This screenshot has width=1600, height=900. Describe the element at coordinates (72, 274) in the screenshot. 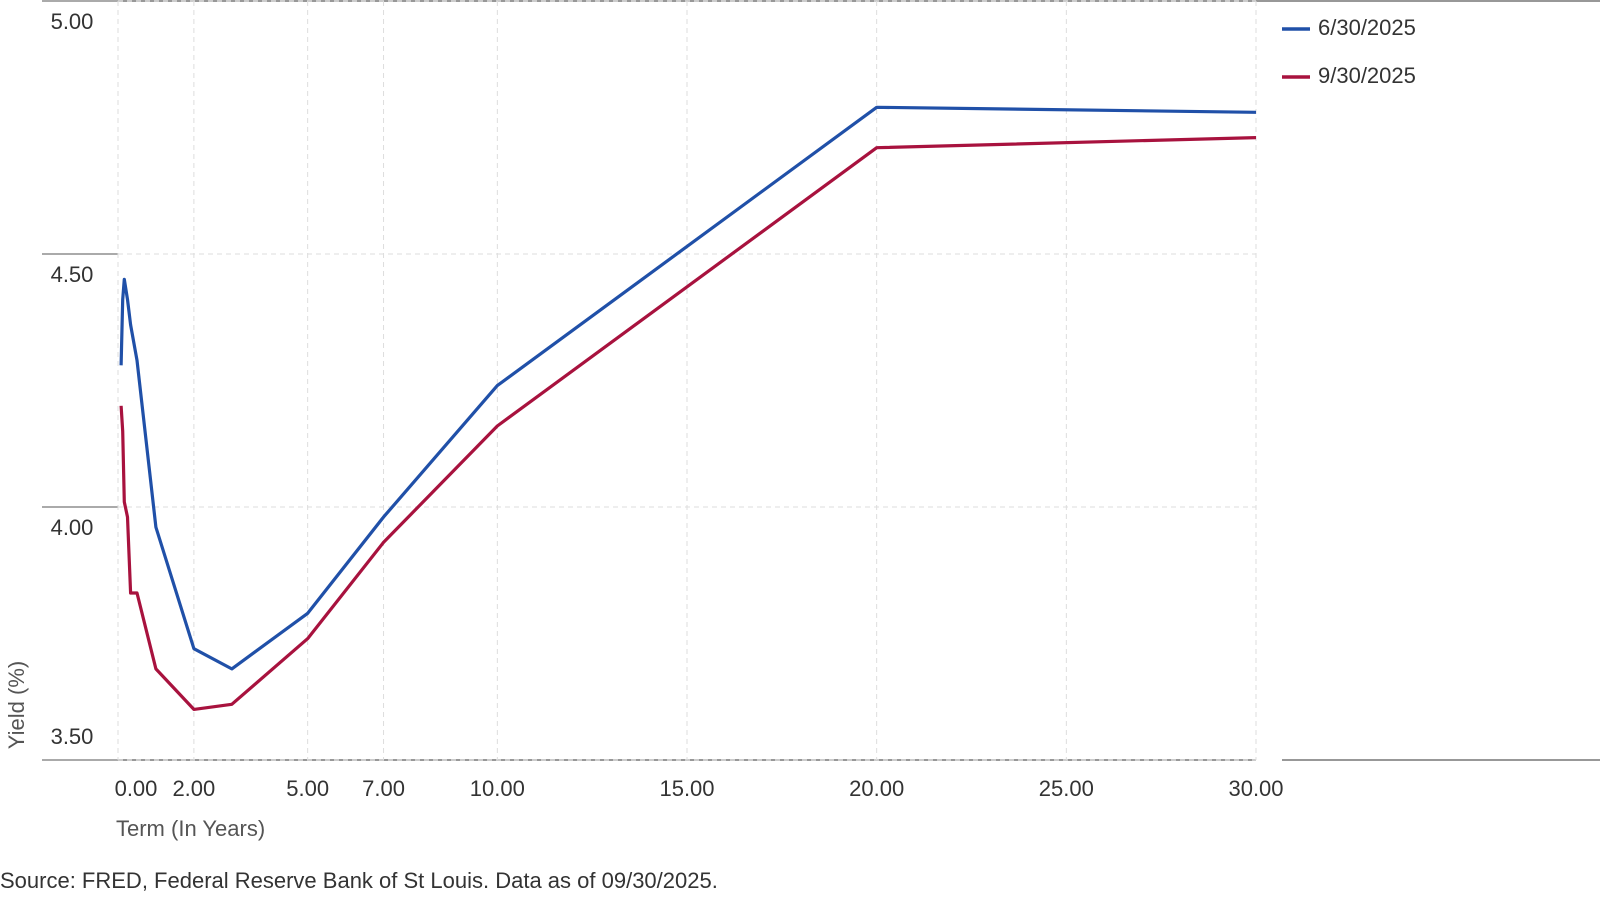

I see `y-tick-label: 4.50` at that location.